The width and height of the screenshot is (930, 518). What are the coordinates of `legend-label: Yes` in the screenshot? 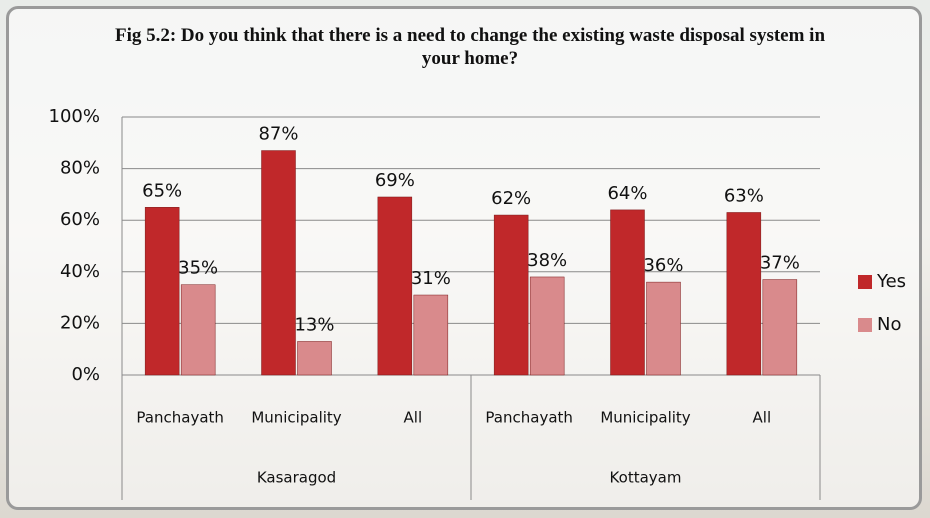 It's located at (891, 281).